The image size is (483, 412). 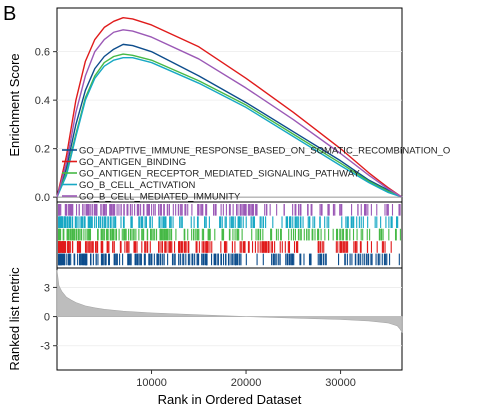 I want to click on es-ytick-label: 0.0, so click(x=42, y=198).